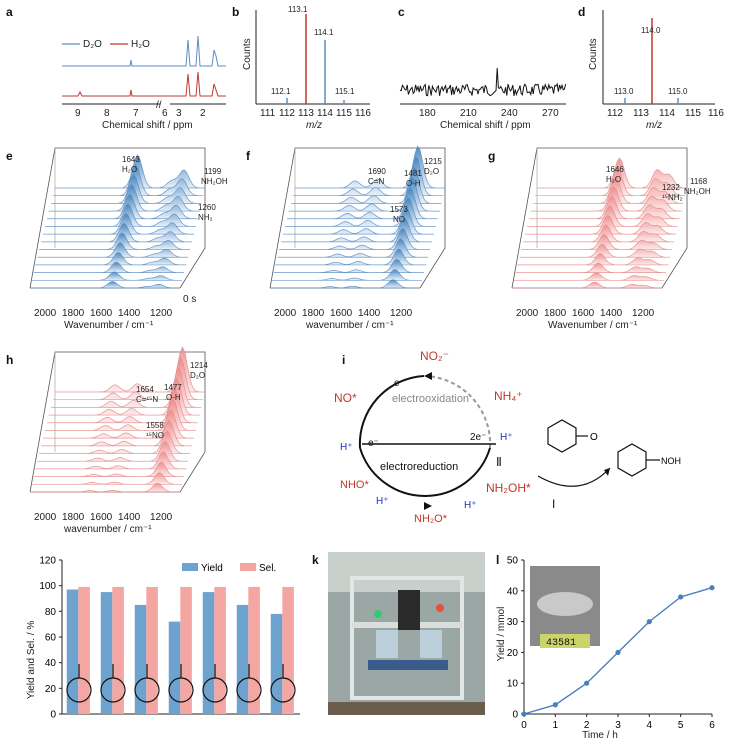 The image size is (737, 744). I want to click on ann-e-nh2: NH₂, so click(205, 217).